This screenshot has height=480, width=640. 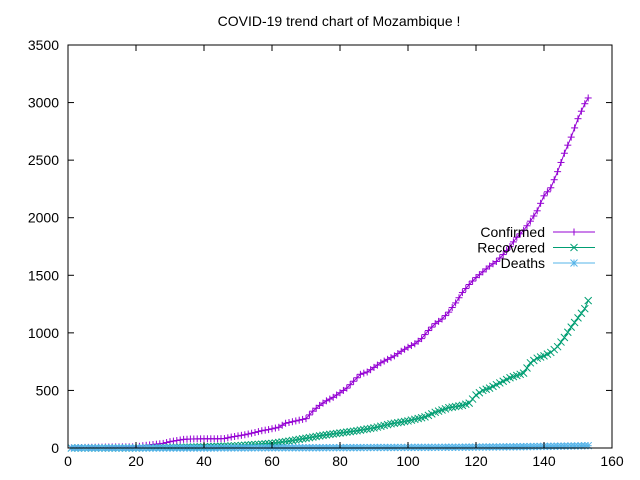 I want to click on y-tick-label: 1000, so click(x=43, y=333).